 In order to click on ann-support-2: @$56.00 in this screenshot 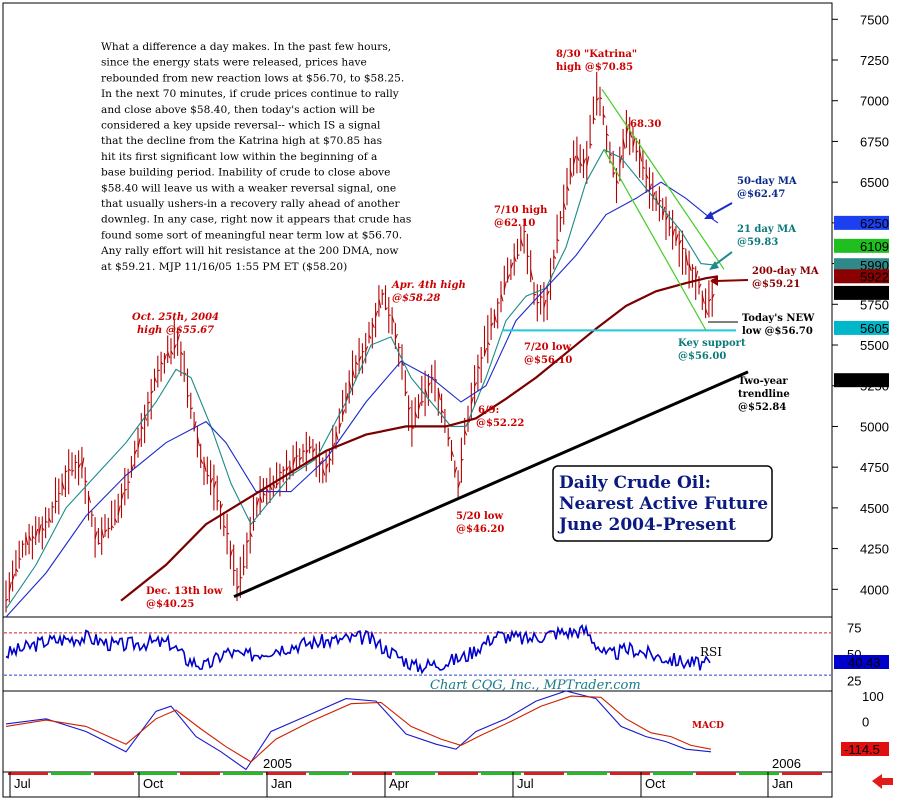, I will do `click(702, 356)`.